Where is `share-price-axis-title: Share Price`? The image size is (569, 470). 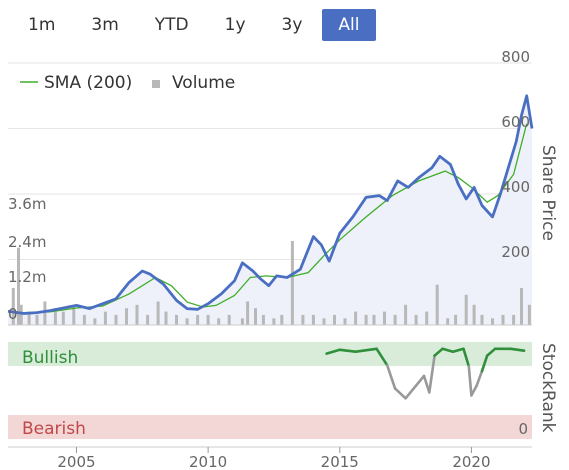
share-price-axis-title: Share Price is located at coordinates (548, 193).